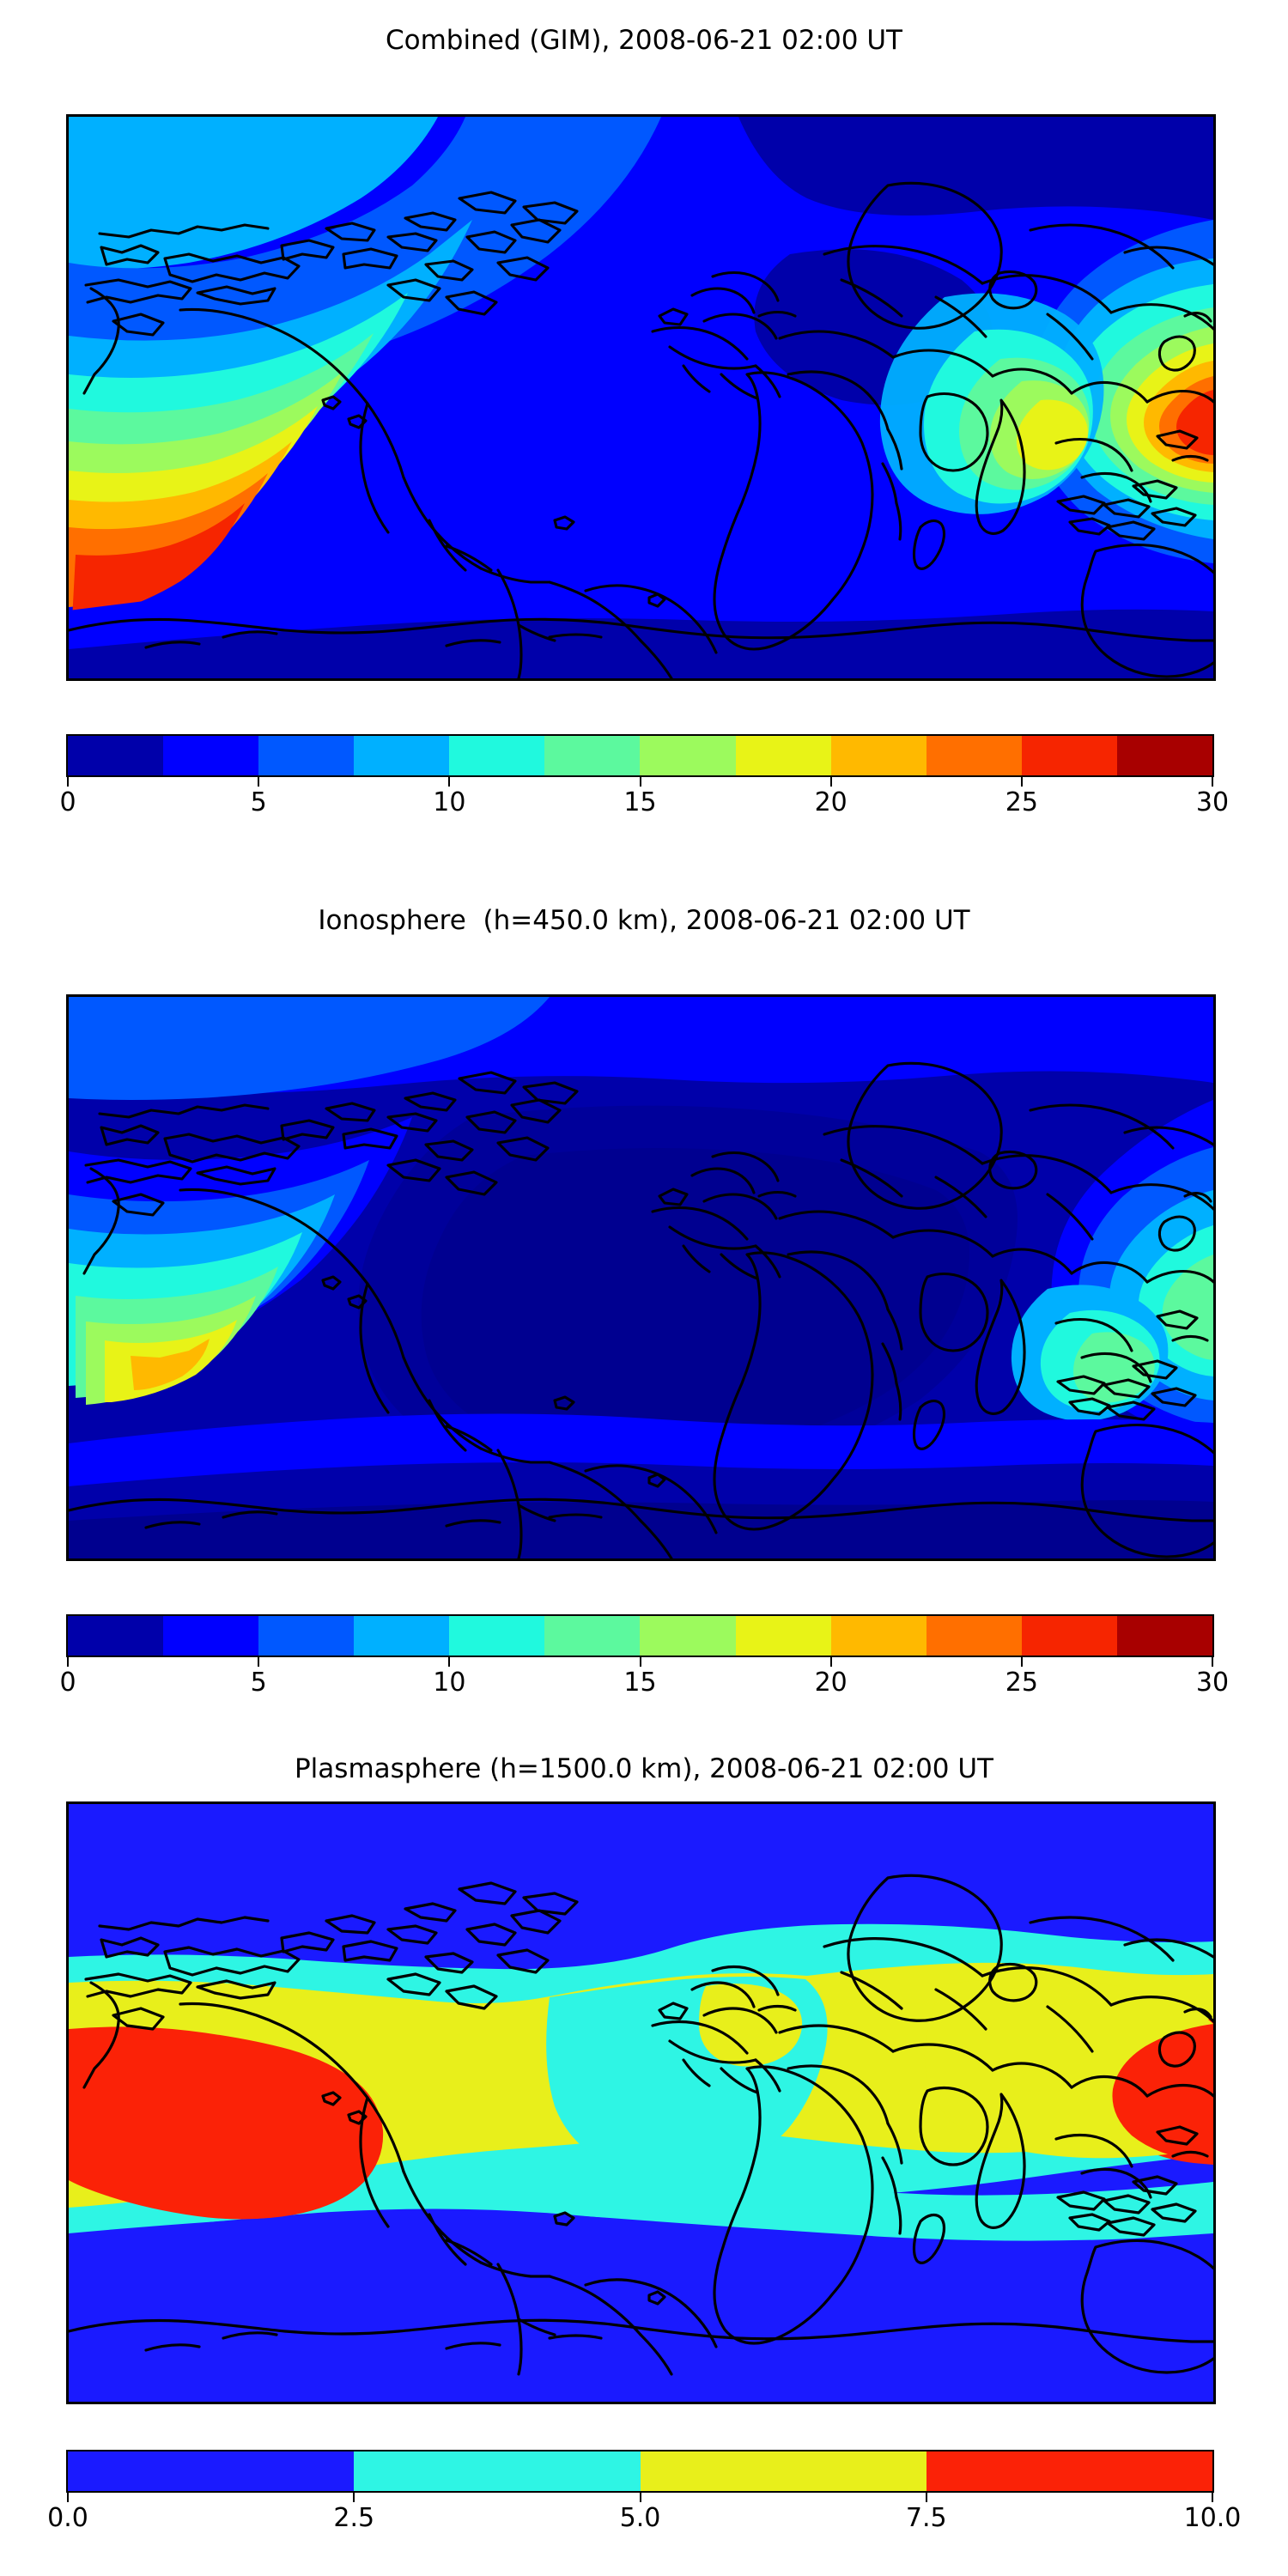  Describe the element at coordinates (926, 2518) in the screenshot. I see `colorbar-tick-label-3: 7.5` at that location.